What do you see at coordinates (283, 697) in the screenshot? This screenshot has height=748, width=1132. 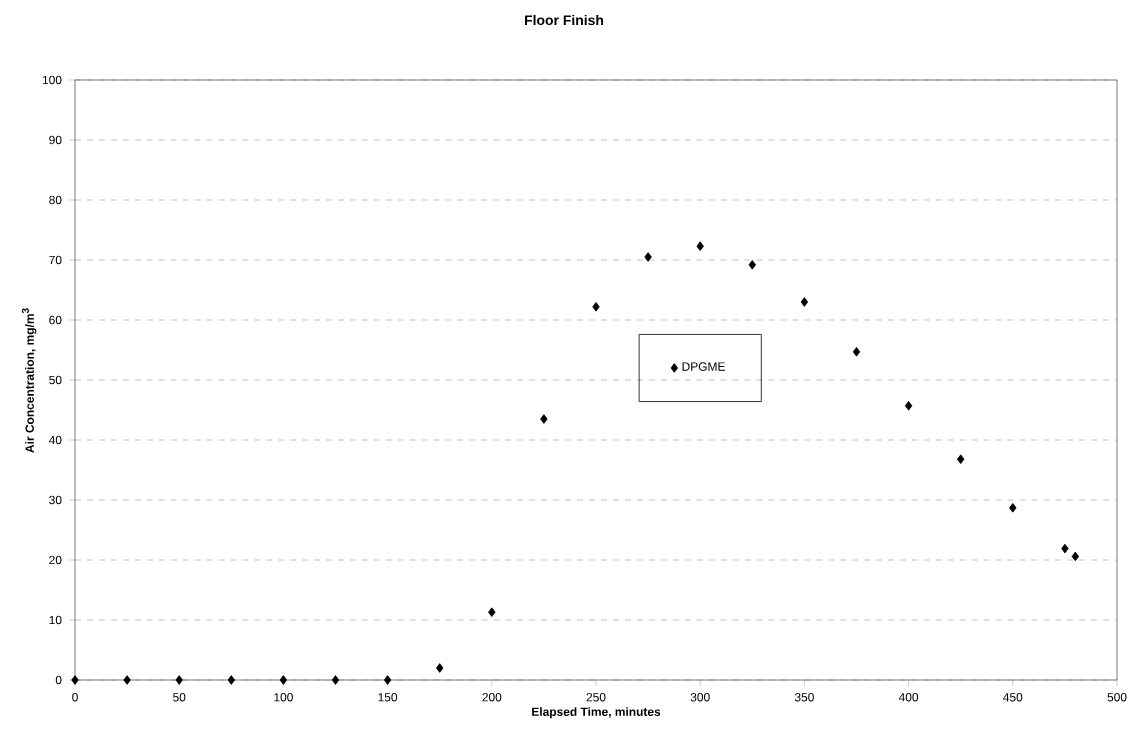 I see `x-tick-label: 100` at bounding box center [283, 697].